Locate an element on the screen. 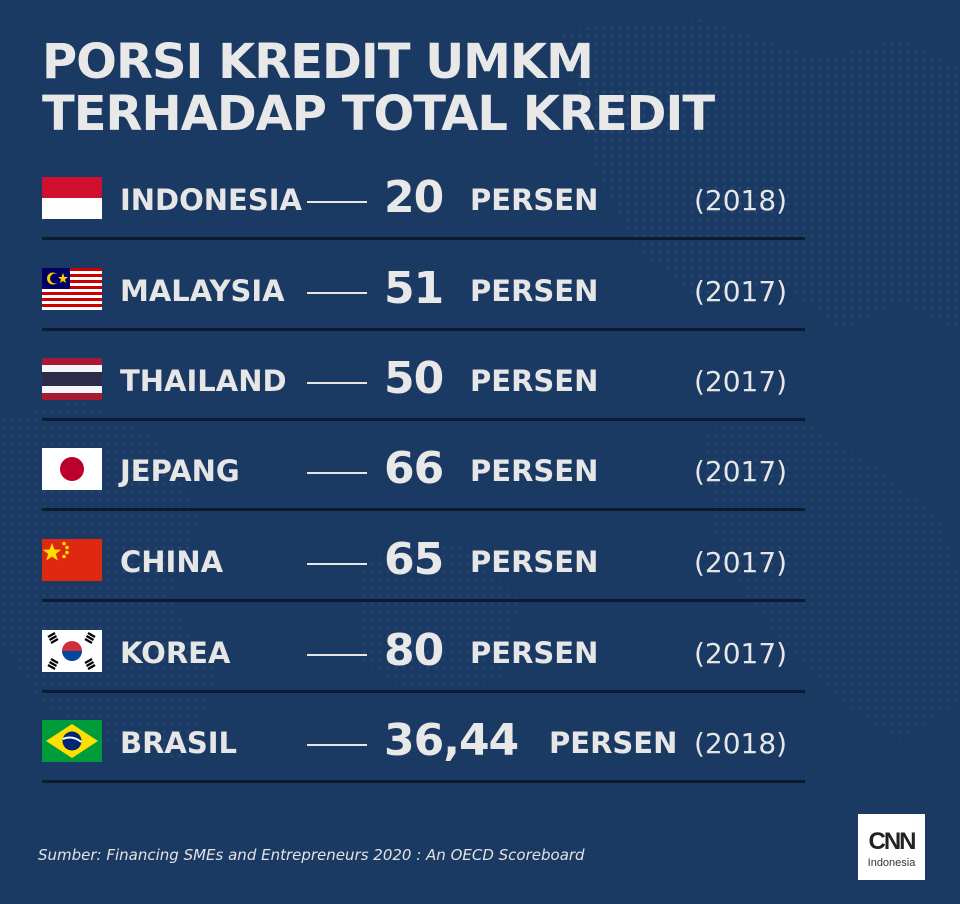  china-flag is located at coordinates (72, 560).